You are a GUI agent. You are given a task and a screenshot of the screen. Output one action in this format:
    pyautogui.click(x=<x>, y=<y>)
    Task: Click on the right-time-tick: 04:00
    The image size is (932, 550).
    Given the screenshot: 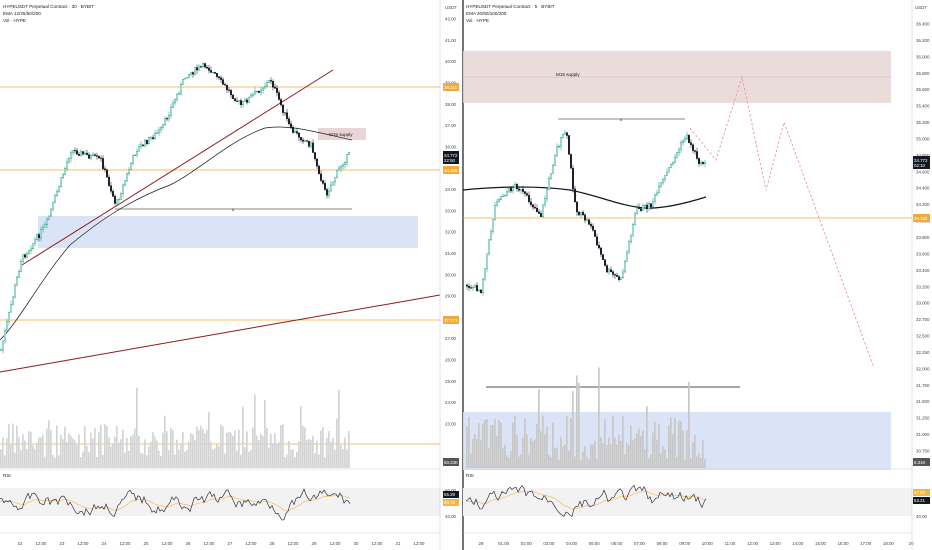 What is the action you would take?
    pyautogui.click(x=572, y=543)
    